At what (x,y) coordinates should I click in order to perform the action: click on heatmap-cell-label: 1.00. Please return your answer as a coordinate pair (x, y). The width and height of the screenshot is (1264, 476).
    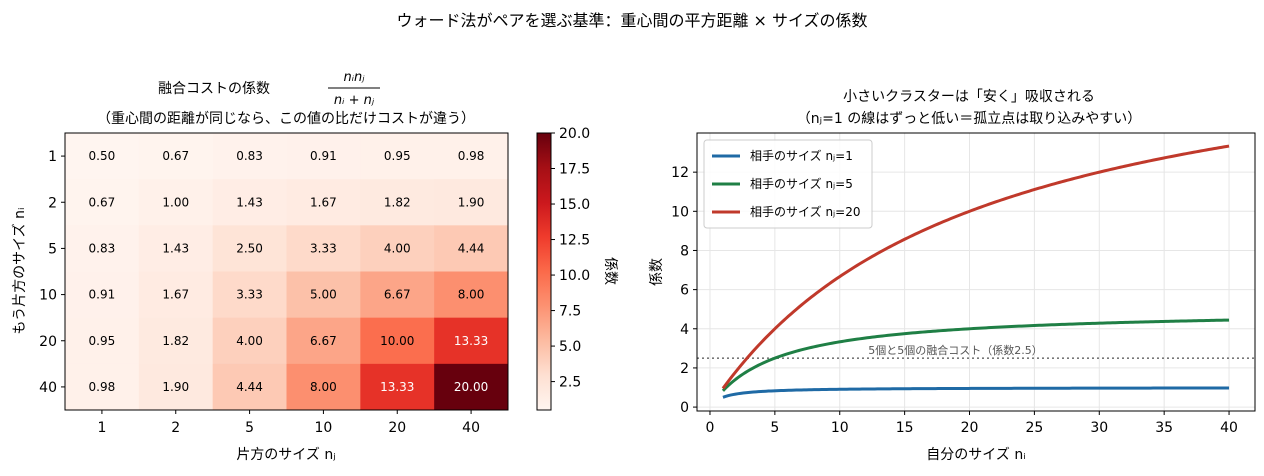
    Looking at the image, I should click on (175, 202).